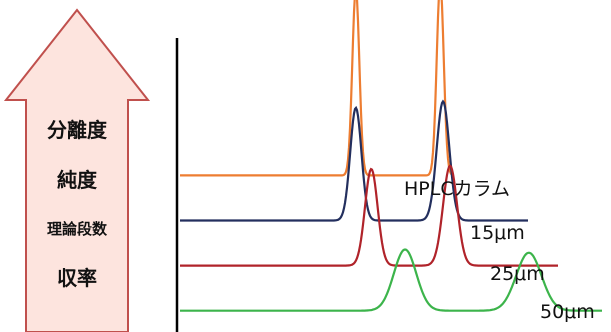  I want to click on arrow-label-yield: 収率, so click(77, 278).